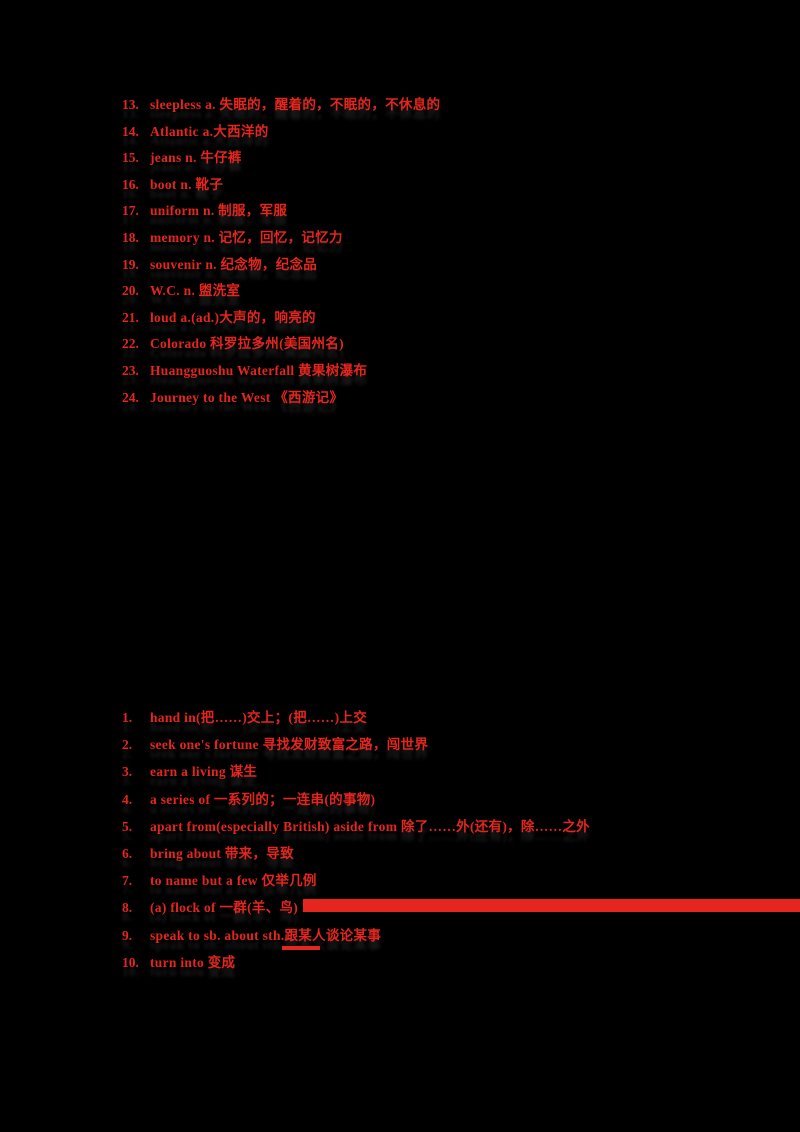 The height and width of the screenshot is (1132, 800). I want to click on vocab-item: 24. Journey to the West 《西游记》, so click(281, 398).